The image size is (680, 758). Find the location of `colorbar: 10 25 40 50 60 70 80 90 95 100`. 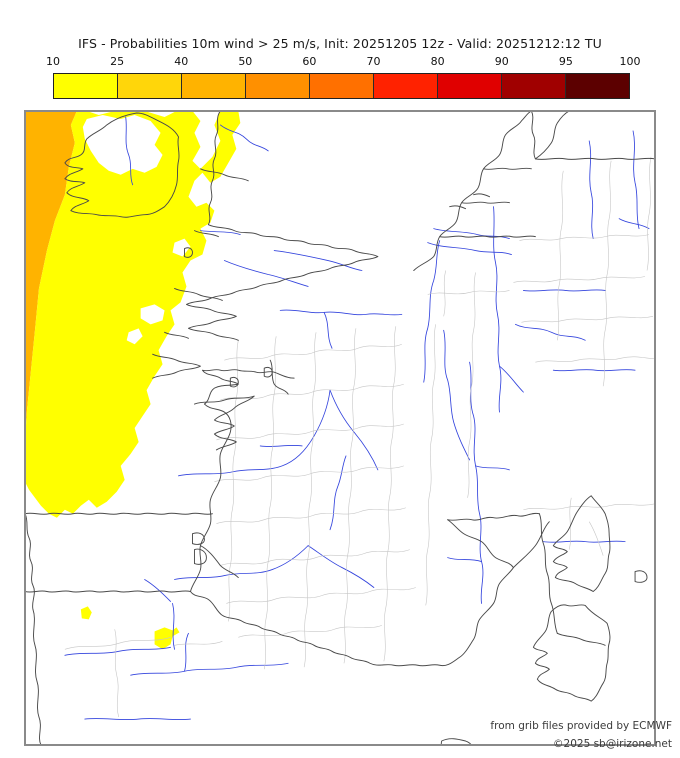

colorbar: 10 25 40 50 60 70 80 90 95 100 is located at coordinates (343, 77).